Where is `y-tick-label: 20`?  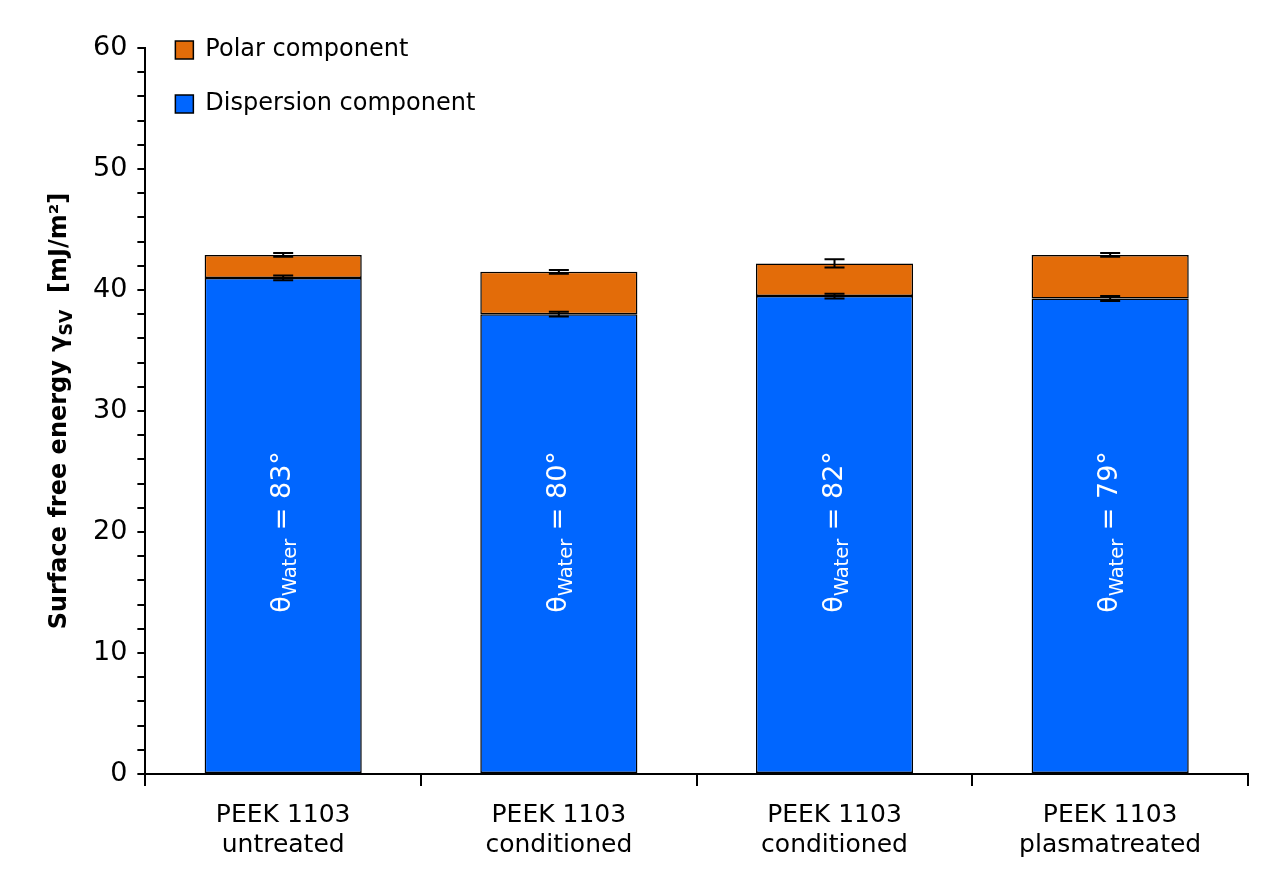 y-tick-label: 20 is located at coordinates (110, 530).